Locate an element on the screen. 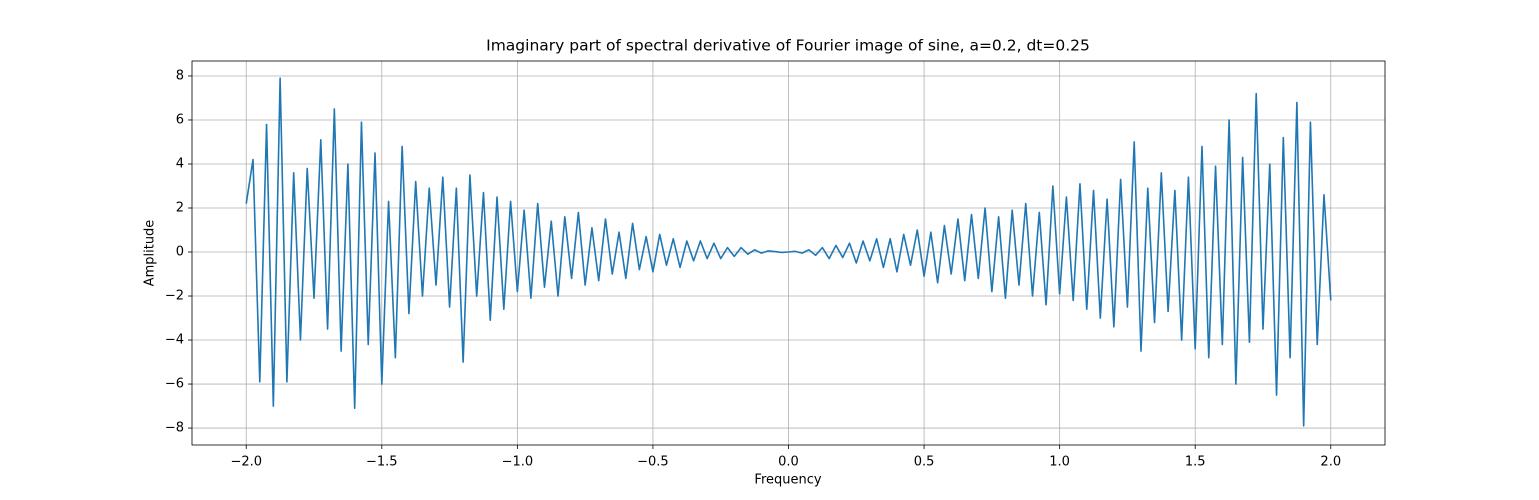 The image size is (1539, 500). x-tick-label: −1.0 is located at coordinates (518, 462).